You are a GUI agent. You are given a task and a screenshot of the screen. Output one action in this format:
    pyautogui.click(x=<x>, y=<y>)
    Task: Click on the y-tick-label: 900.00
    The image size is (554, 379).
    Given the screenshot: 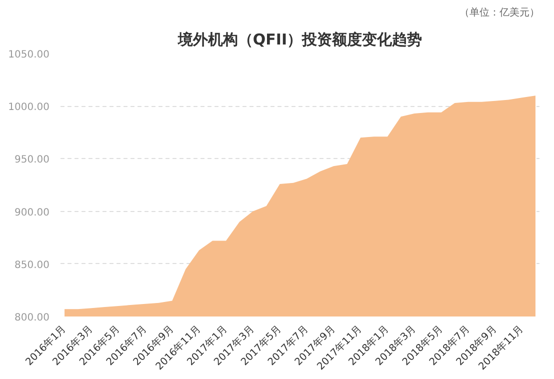 What is the action you would take?
    pyautogui.click(x=32, y=212)
    